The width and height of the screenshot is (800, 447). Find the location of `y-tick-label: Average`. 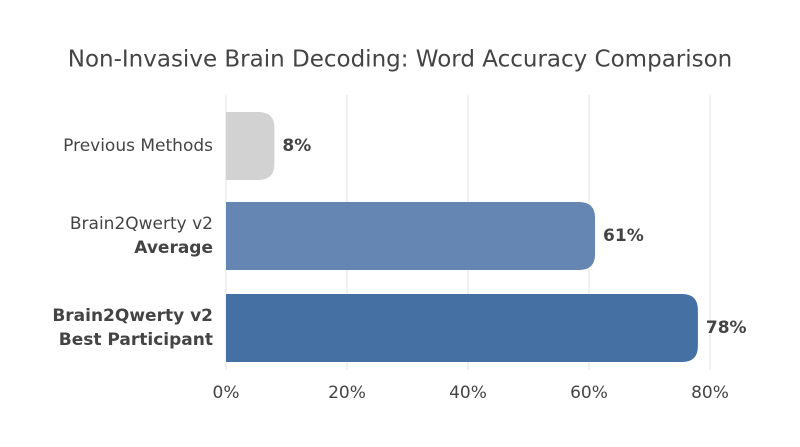

y-tick-label: Average is located at coordinates (173, 248).